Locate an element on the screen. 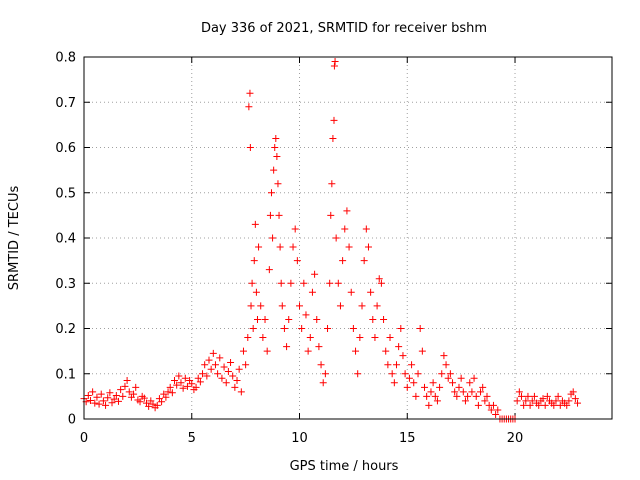 The height and width of the screenshot is (480, 640). y-tick-label: 0.6 is located at coordinates (65, 148).